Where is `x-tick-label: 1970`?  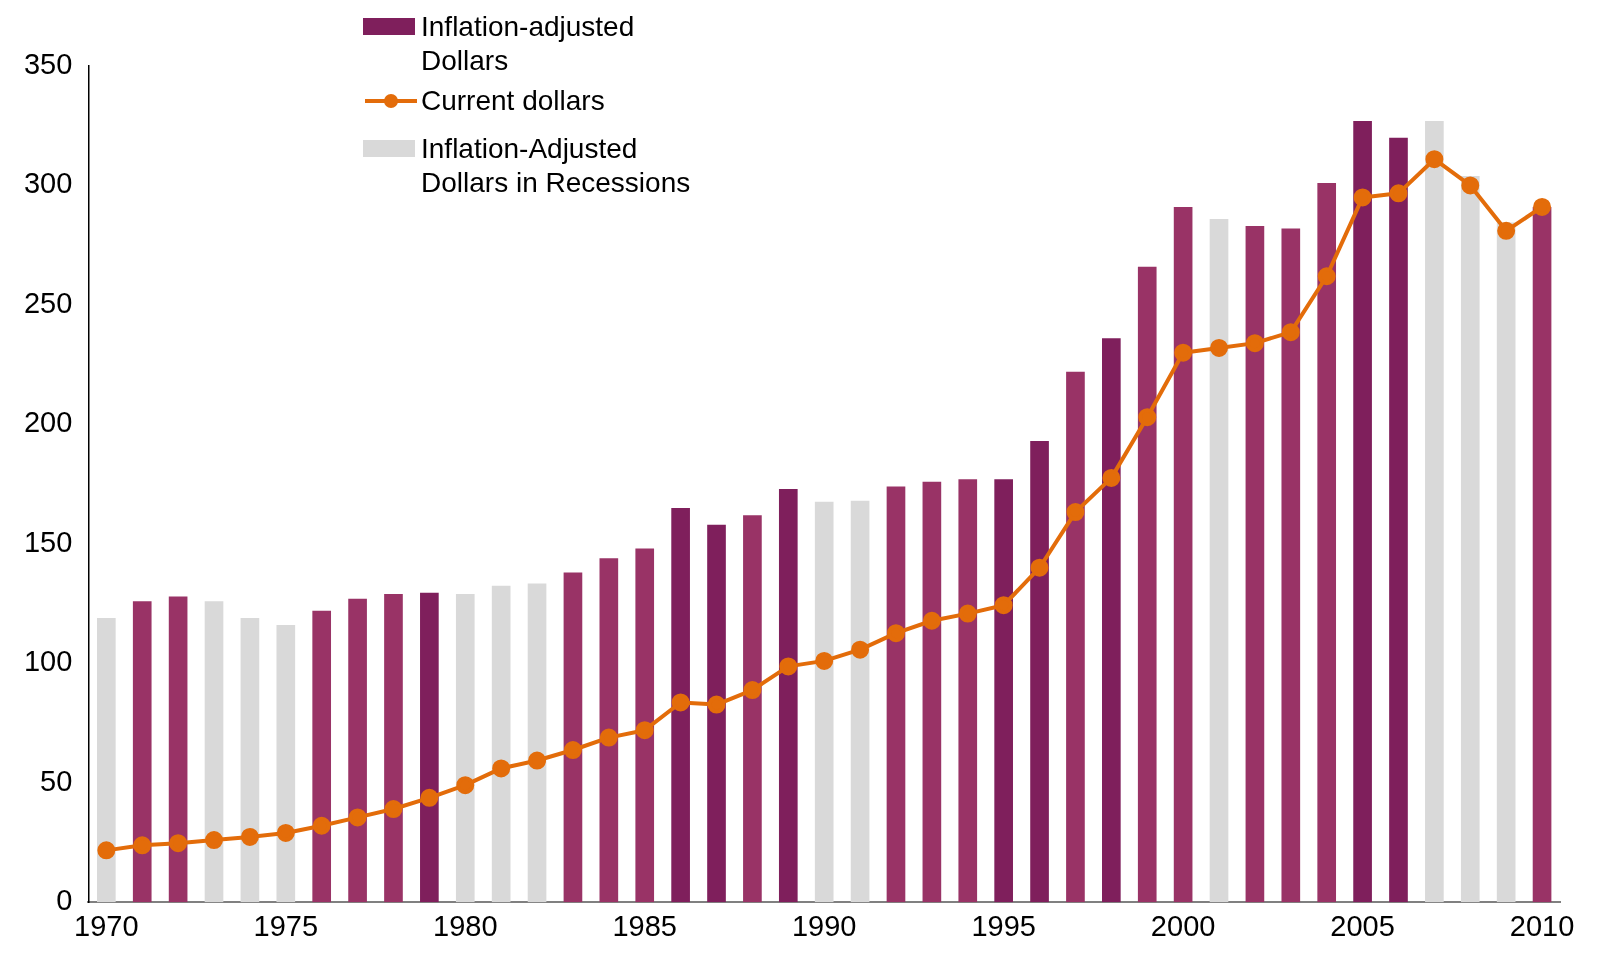
x-tick-label: 1970 is located at coordinates (106, 925).